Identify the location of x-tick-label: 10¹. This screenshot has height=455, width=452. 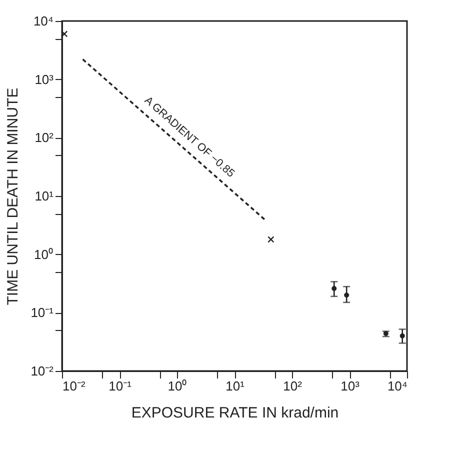
(236, 386).